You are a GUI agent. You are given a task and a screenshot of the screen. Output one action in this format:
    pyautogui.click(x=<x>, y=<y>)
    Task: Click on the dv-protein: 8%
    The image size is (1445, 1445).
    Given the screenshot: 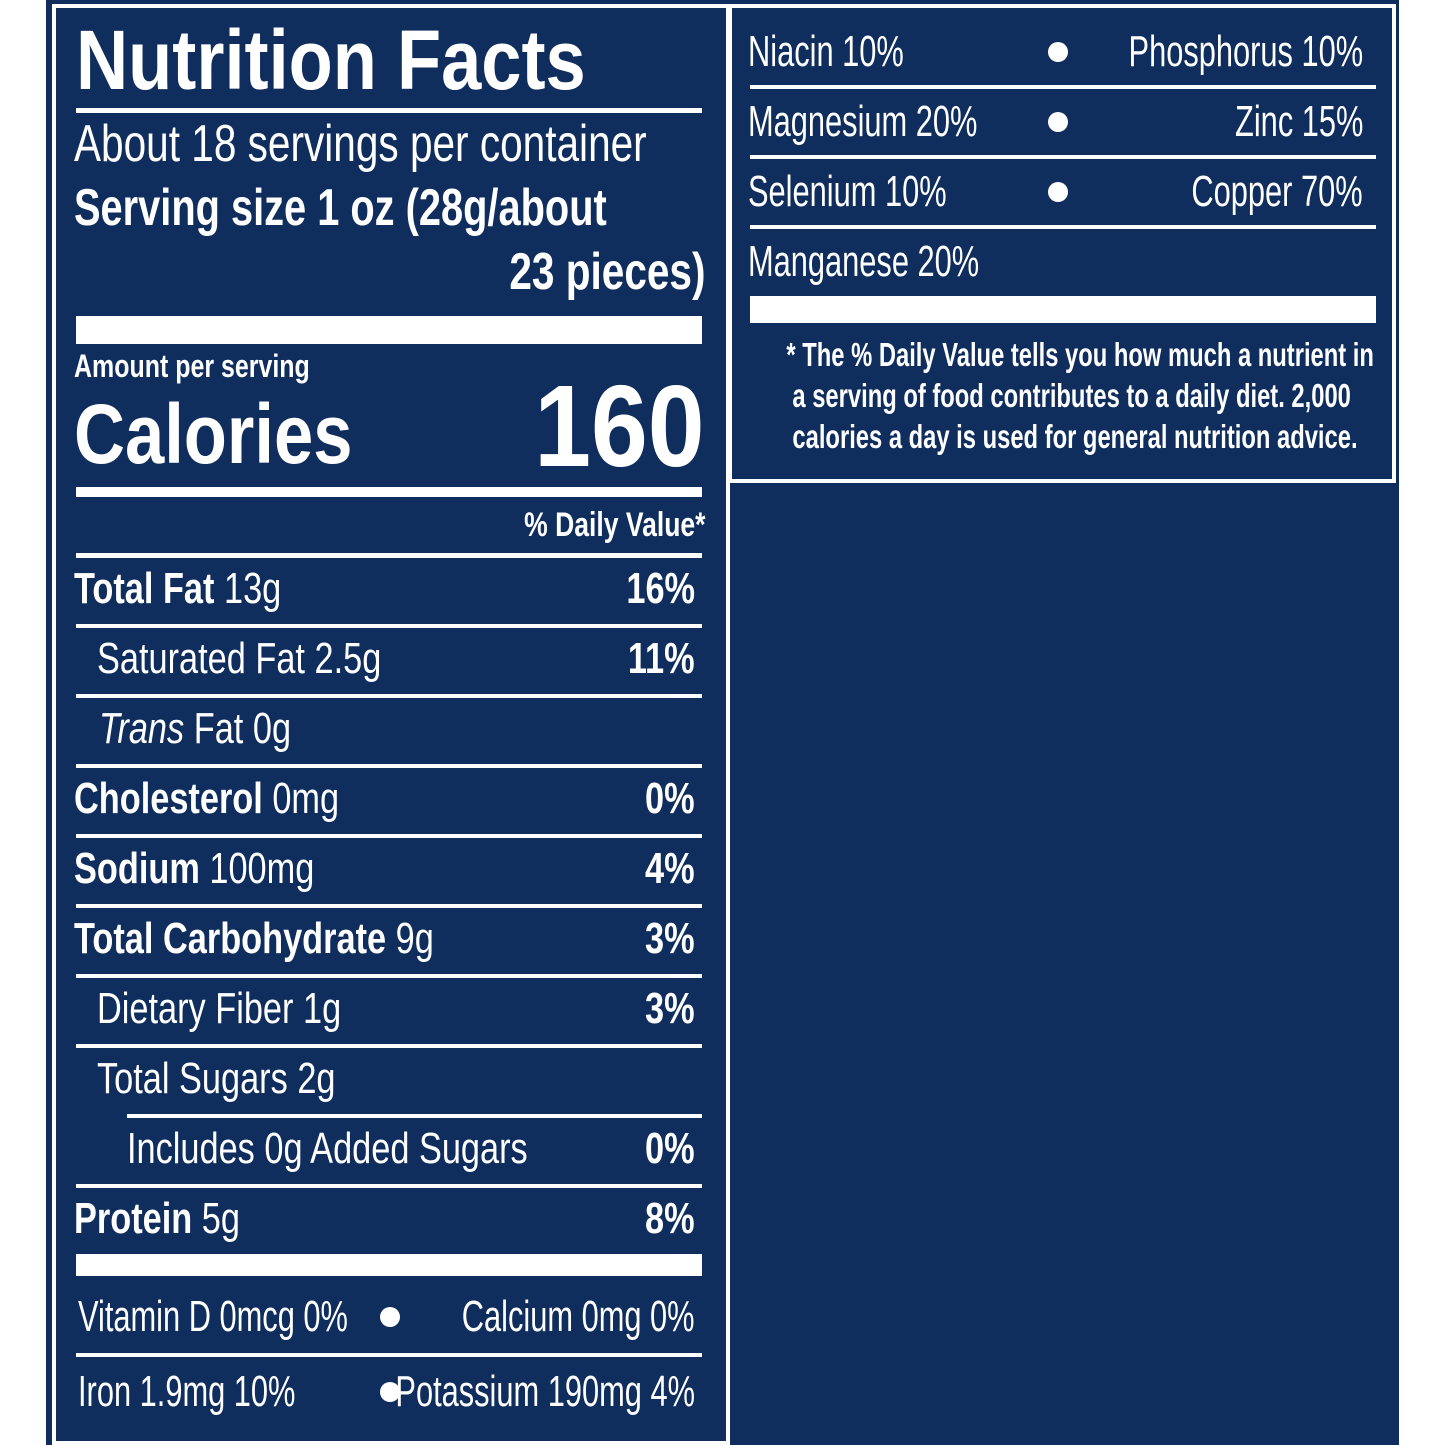 What is the action you would take?
    pyautogui.click(x=670, y=1218)
    